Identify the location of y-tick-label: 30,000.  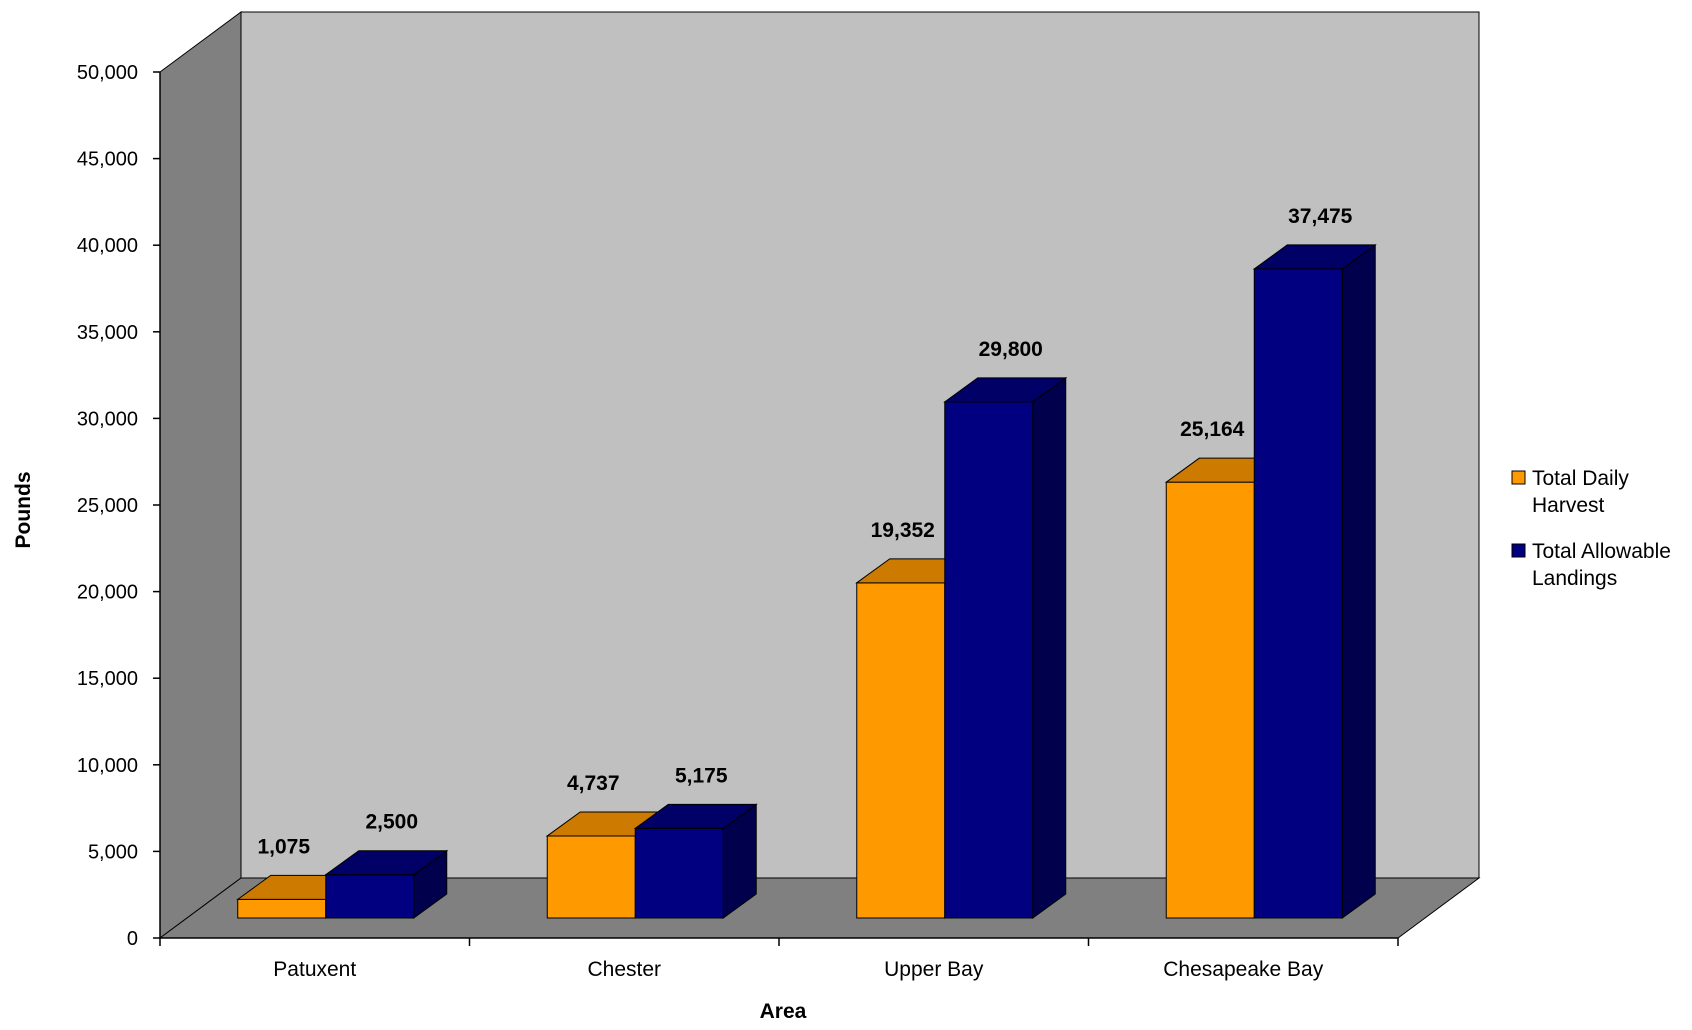
(107, 419).